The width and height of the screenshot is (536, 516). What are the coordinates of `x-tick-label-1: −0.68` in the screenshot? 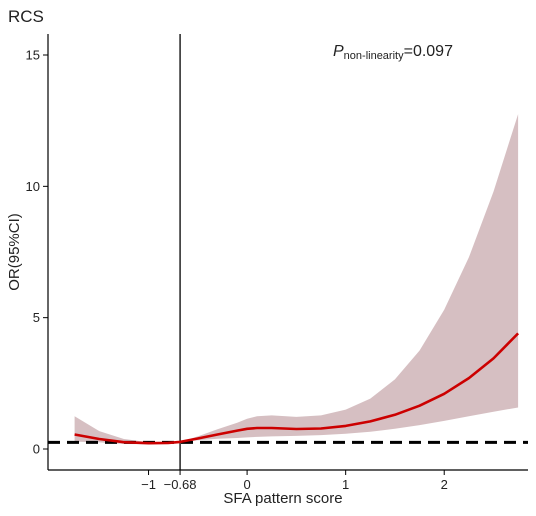 It's located at (180, 484).